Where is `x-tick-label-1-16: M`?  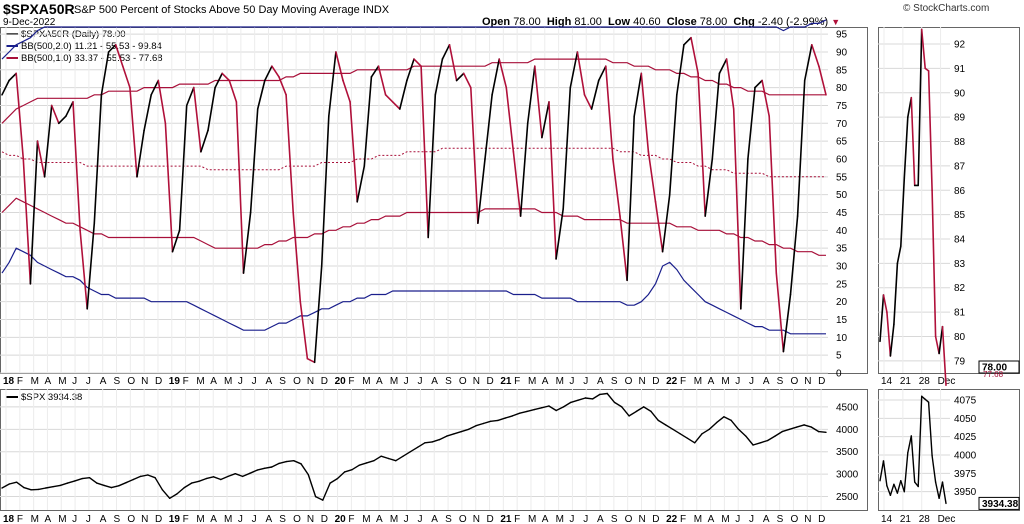 x-tick-label-1-16: M is located at coordinates (228, 519).